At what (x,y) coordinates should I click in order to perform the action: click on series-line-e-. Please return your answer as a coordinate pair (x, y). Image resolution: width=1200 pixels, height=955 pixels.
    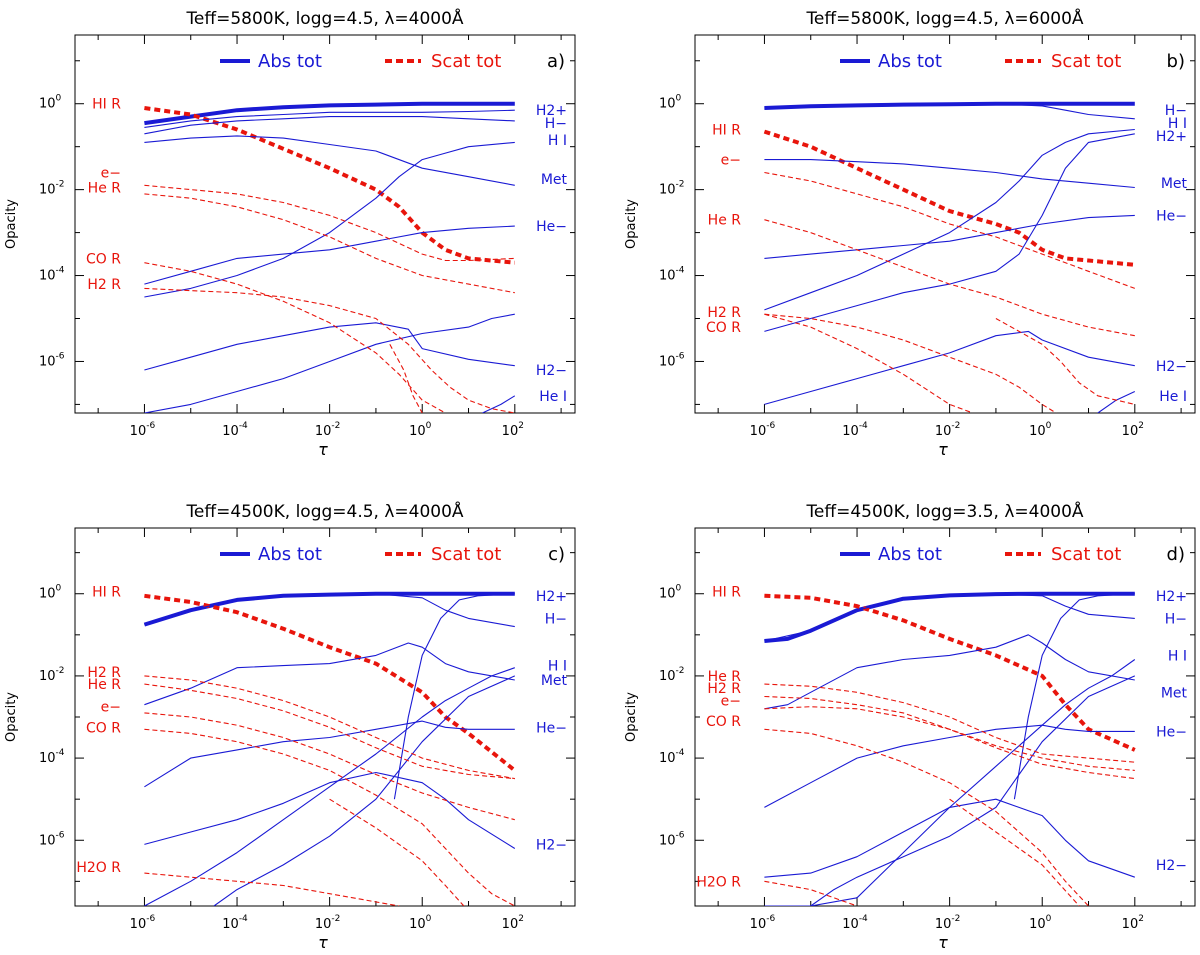
    Looking at the image, I should click on (329, 223).